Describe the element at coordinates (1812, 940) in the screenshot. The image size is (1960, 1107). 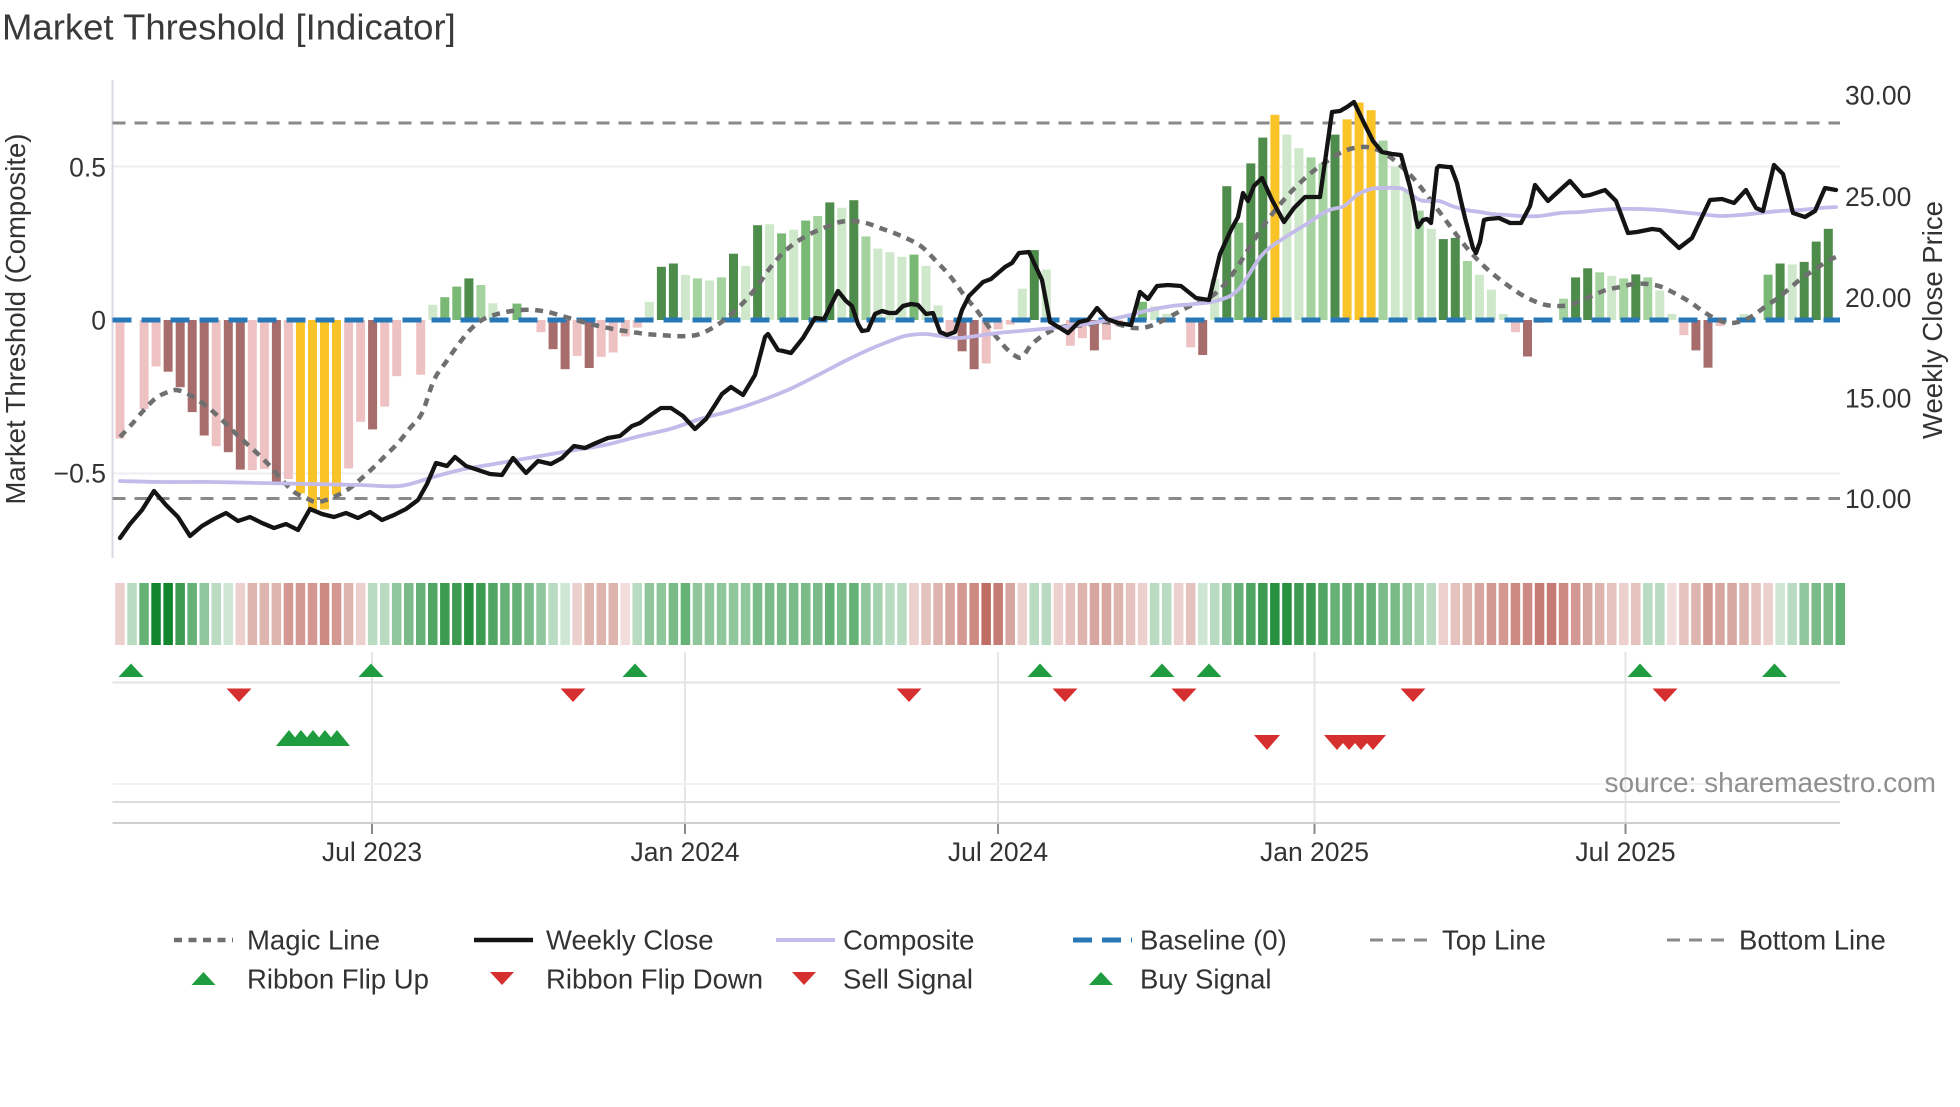
I see `svg-text: Bottom Line` at that location.